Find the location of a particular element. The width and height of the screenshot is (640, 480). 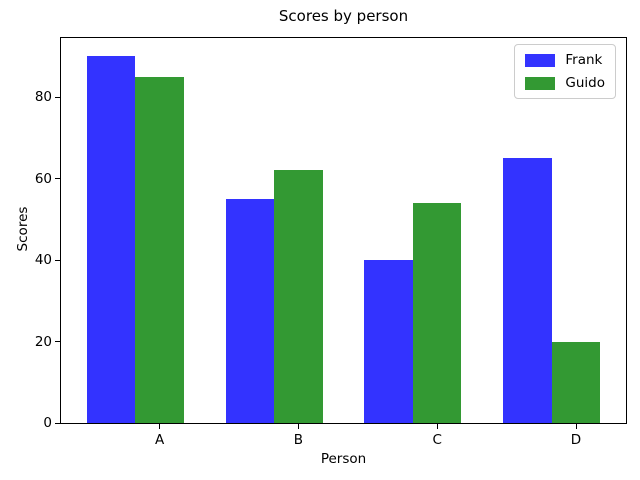

x-tick-label: B is located at coordinates (298, 440).